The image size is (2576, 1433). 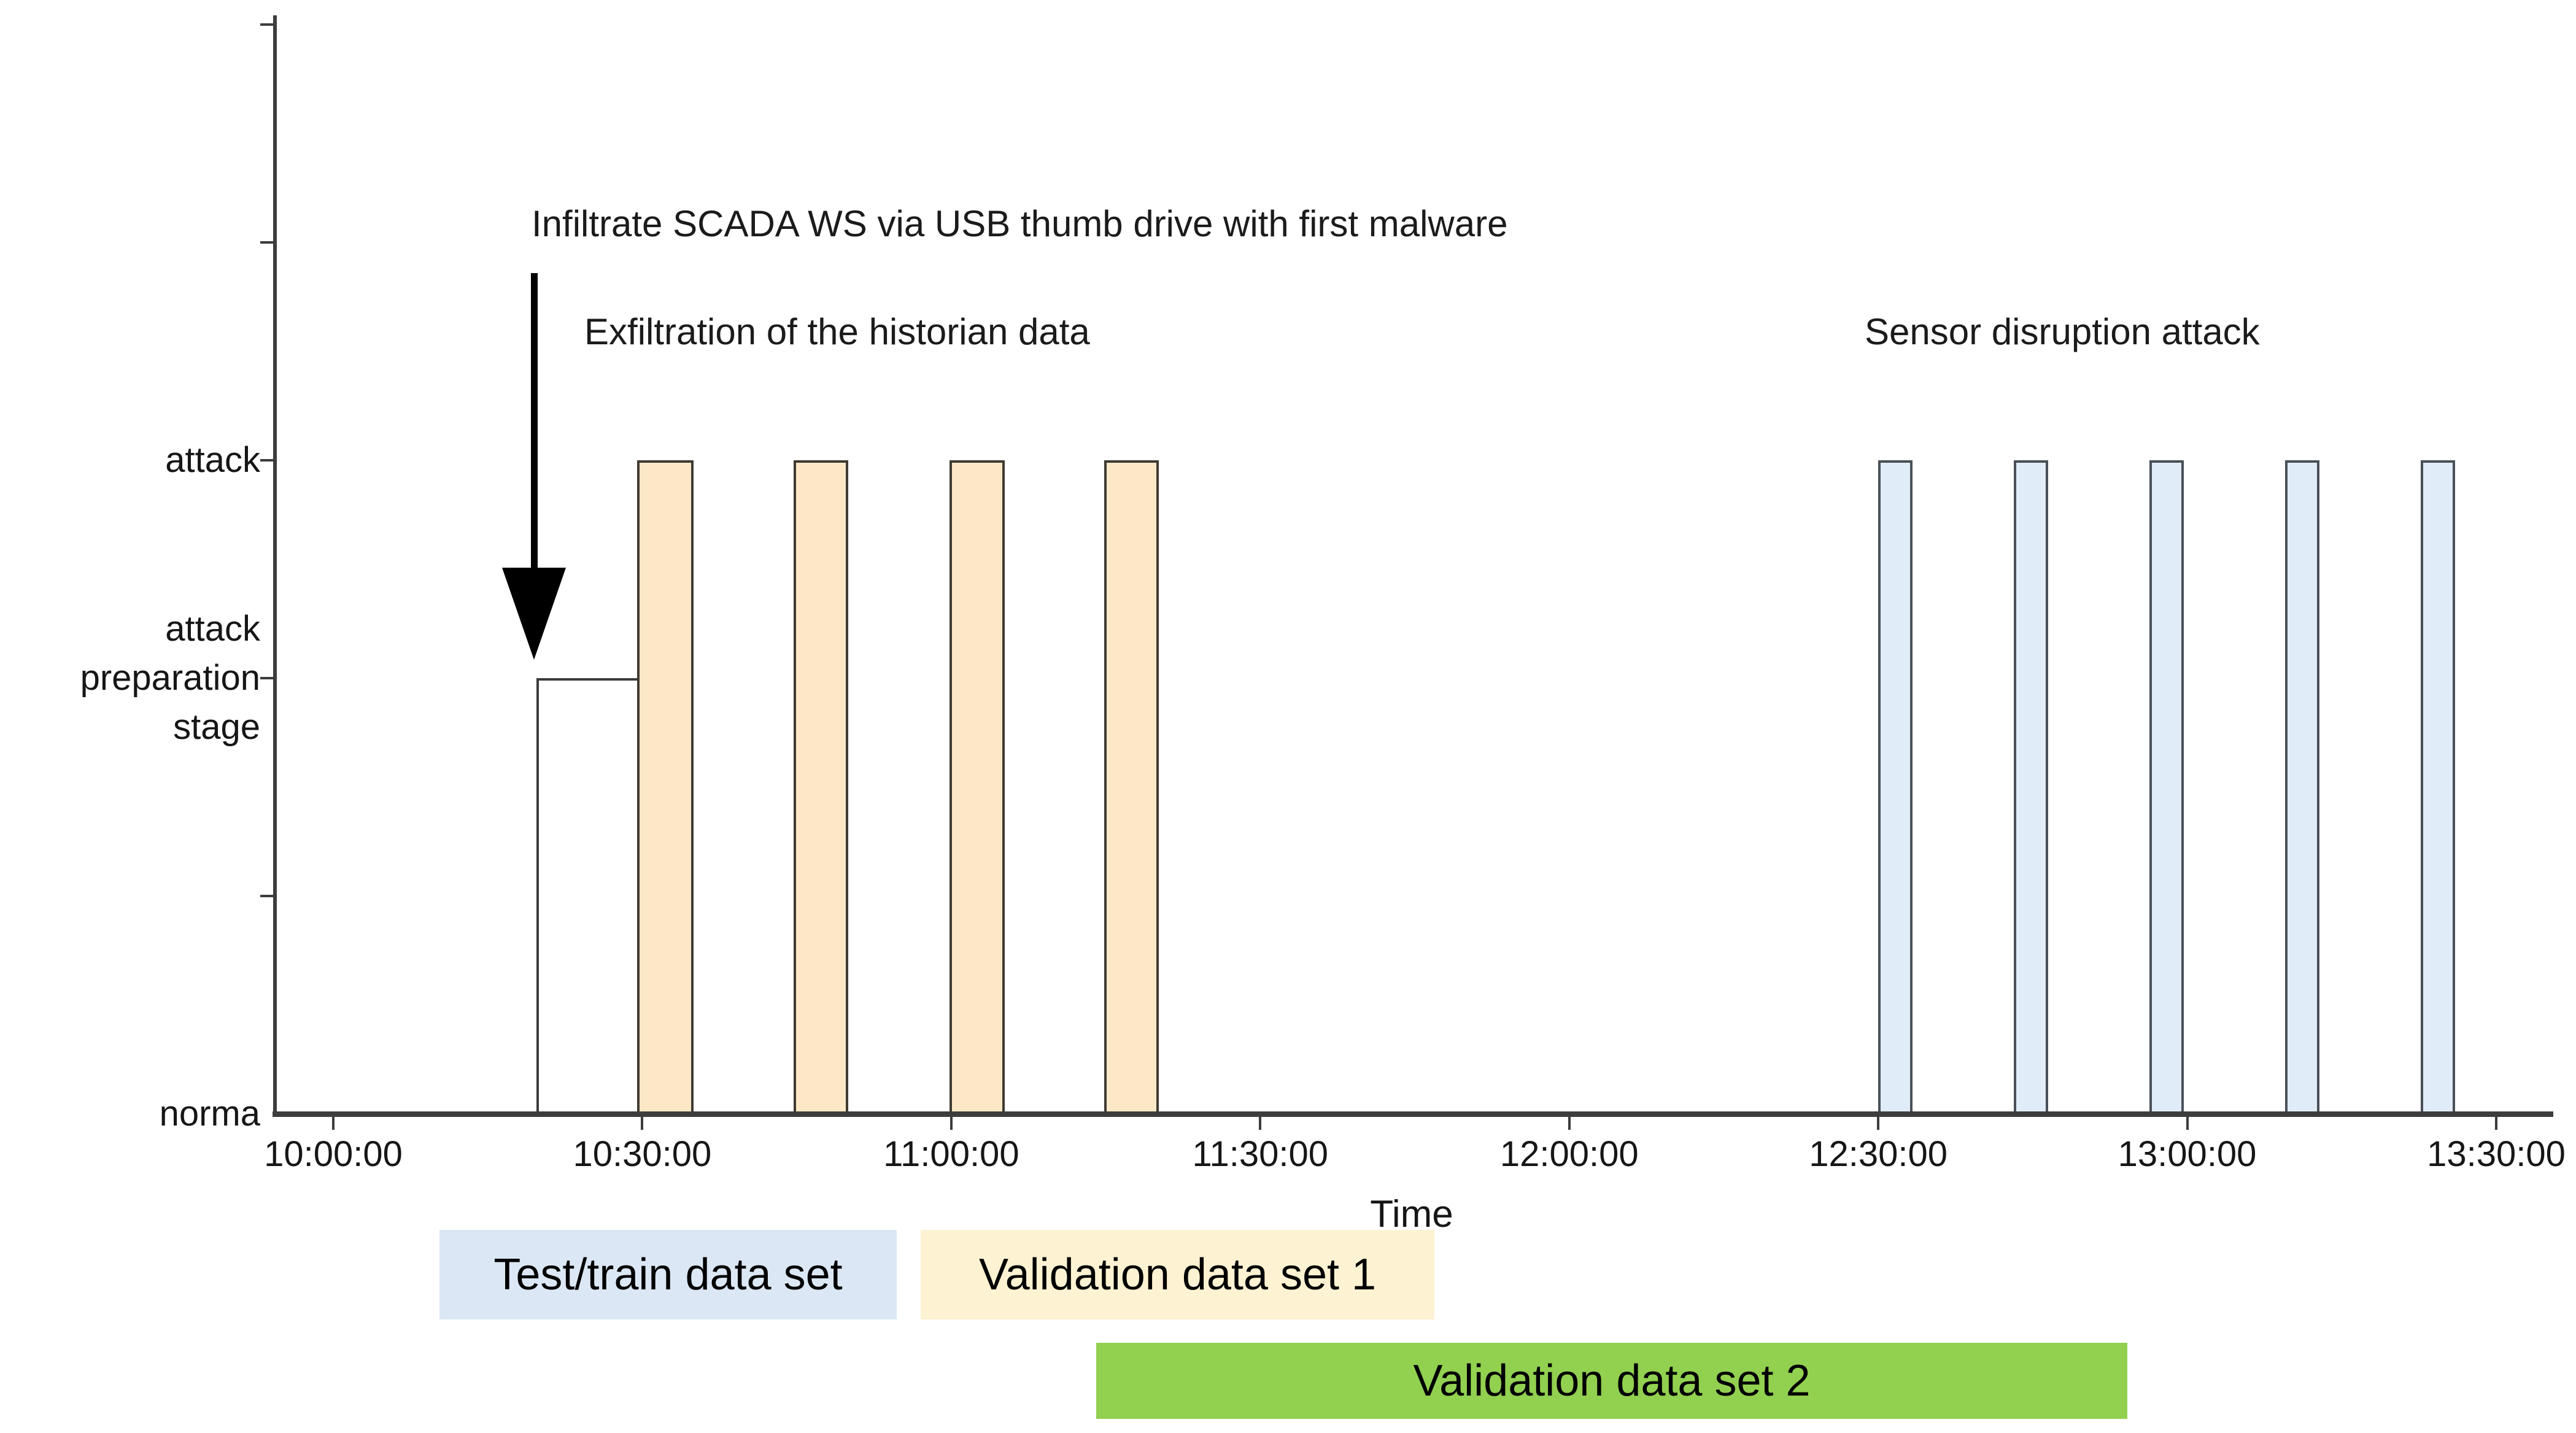 I want to click on y-tick-label: attack preparation stage, so click(x=170, y=678).